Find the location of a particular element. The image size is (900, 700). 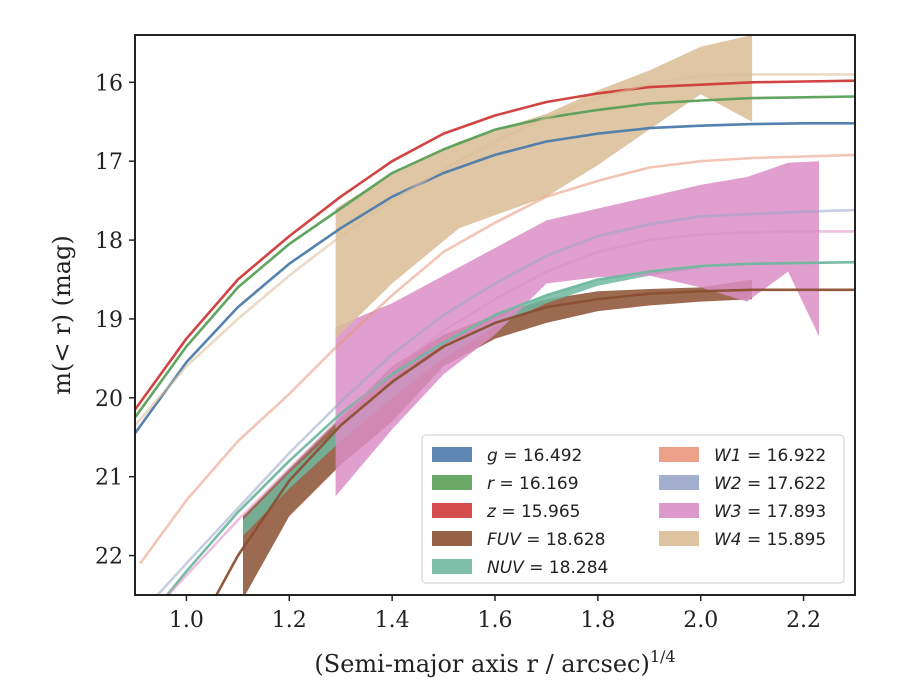

legend-item-r: r = 16.169 is located at coordinates (505, 484).